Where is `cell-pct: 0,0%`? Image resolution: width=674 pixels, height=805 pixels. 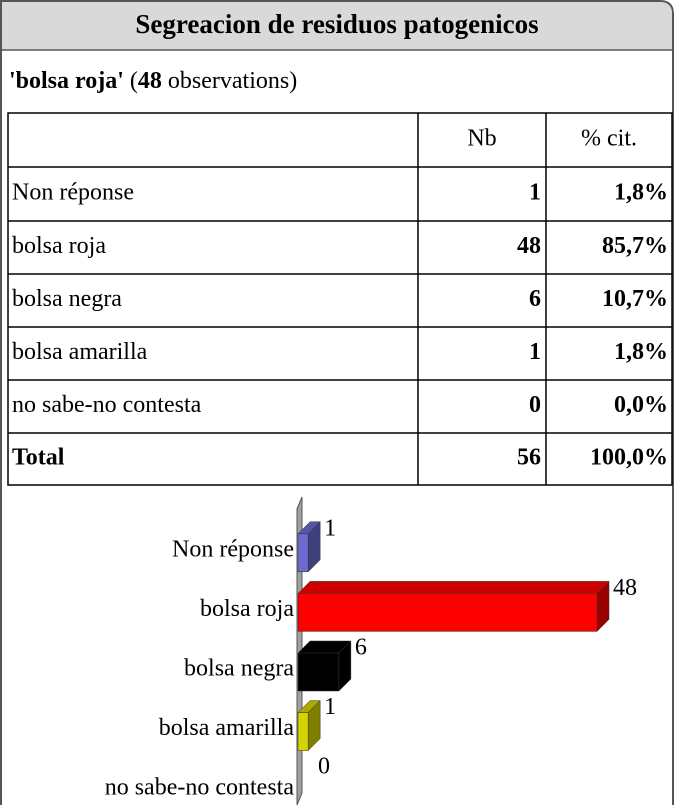
cell-pct: 0,0% is located at coordinates (641, 405).